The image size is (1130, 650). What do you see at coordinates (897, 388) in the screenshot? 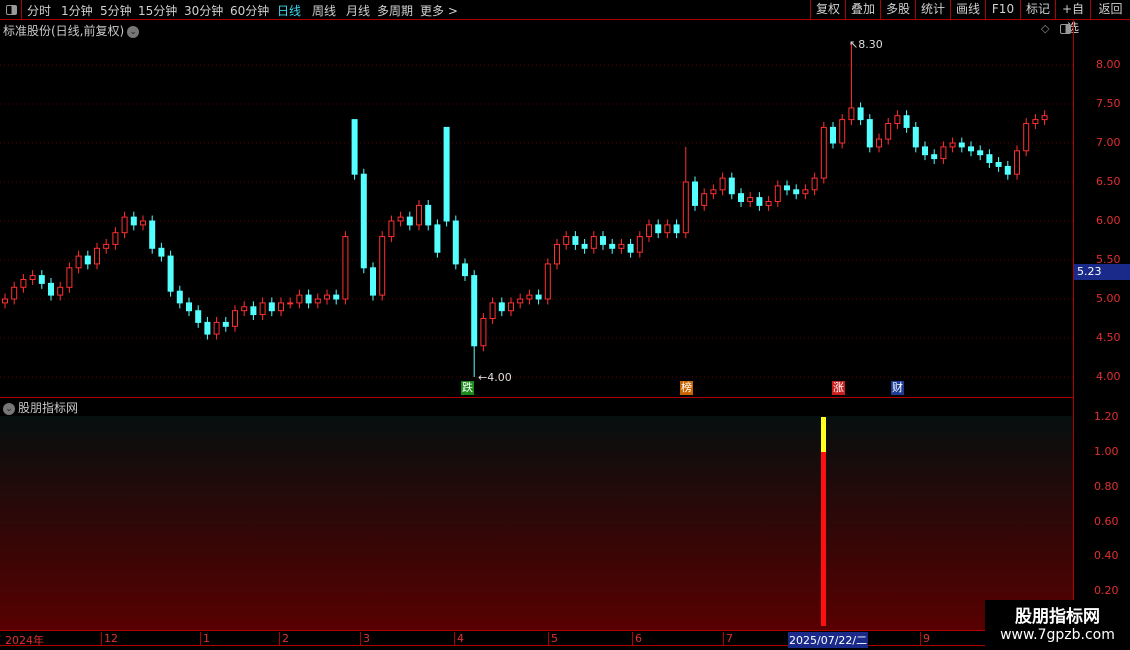
I see `event-marker: 财` at bounding box center [897, 388].